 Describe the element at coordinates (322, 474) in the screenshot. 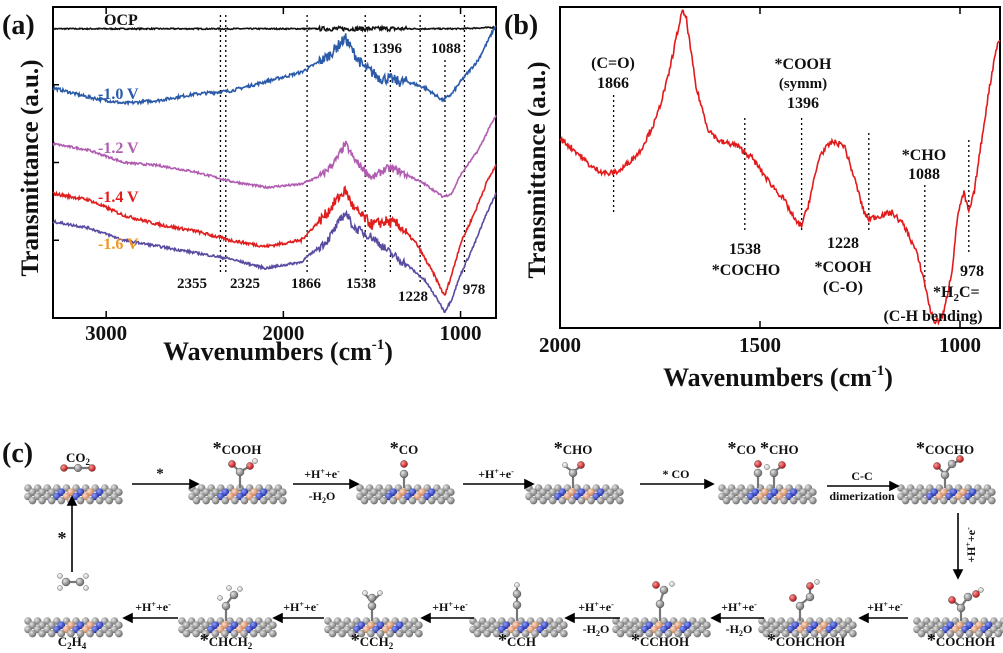

I see `step-label-2: +H++e-` at that location.